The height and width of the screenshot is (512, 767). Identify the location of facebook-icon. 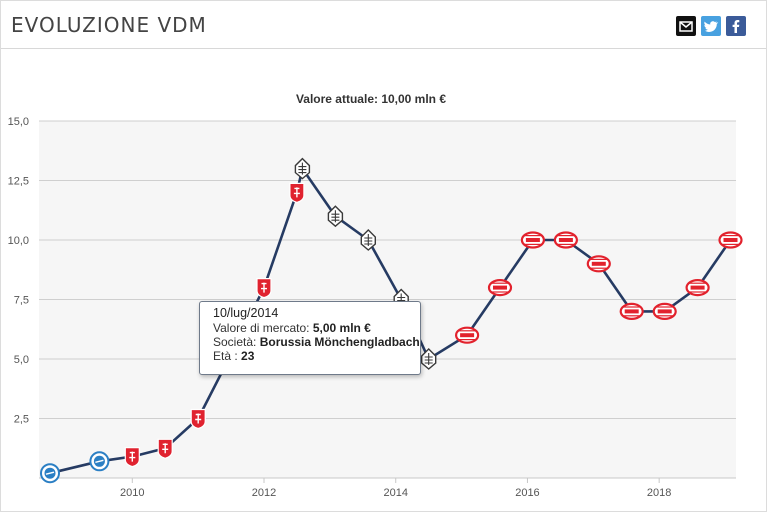
(736, 26).